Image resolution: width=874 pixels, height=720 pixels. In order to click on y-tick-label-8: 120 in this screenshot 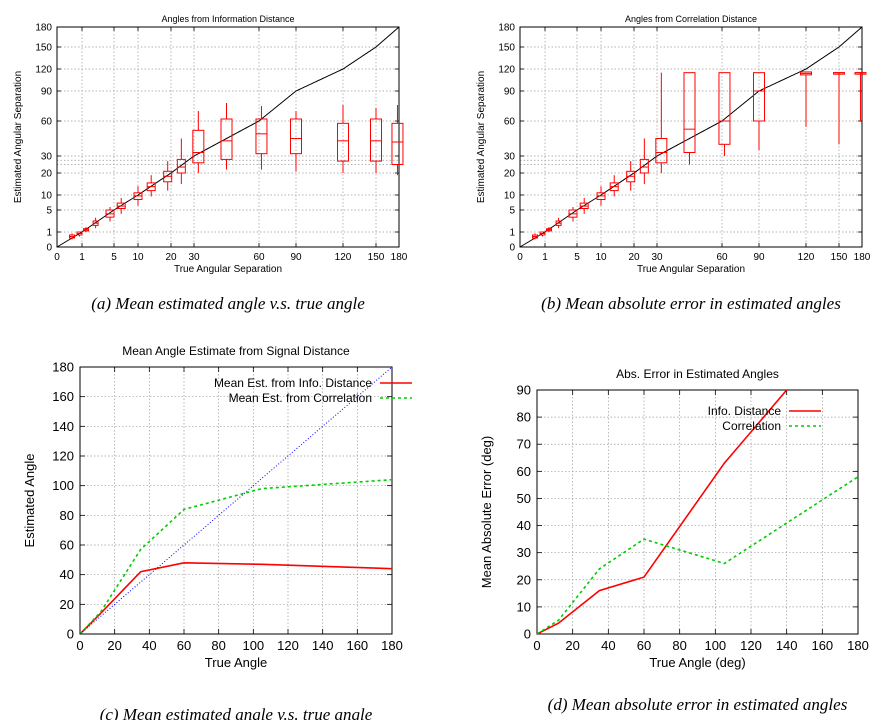, I will do `click(506, 70)`.